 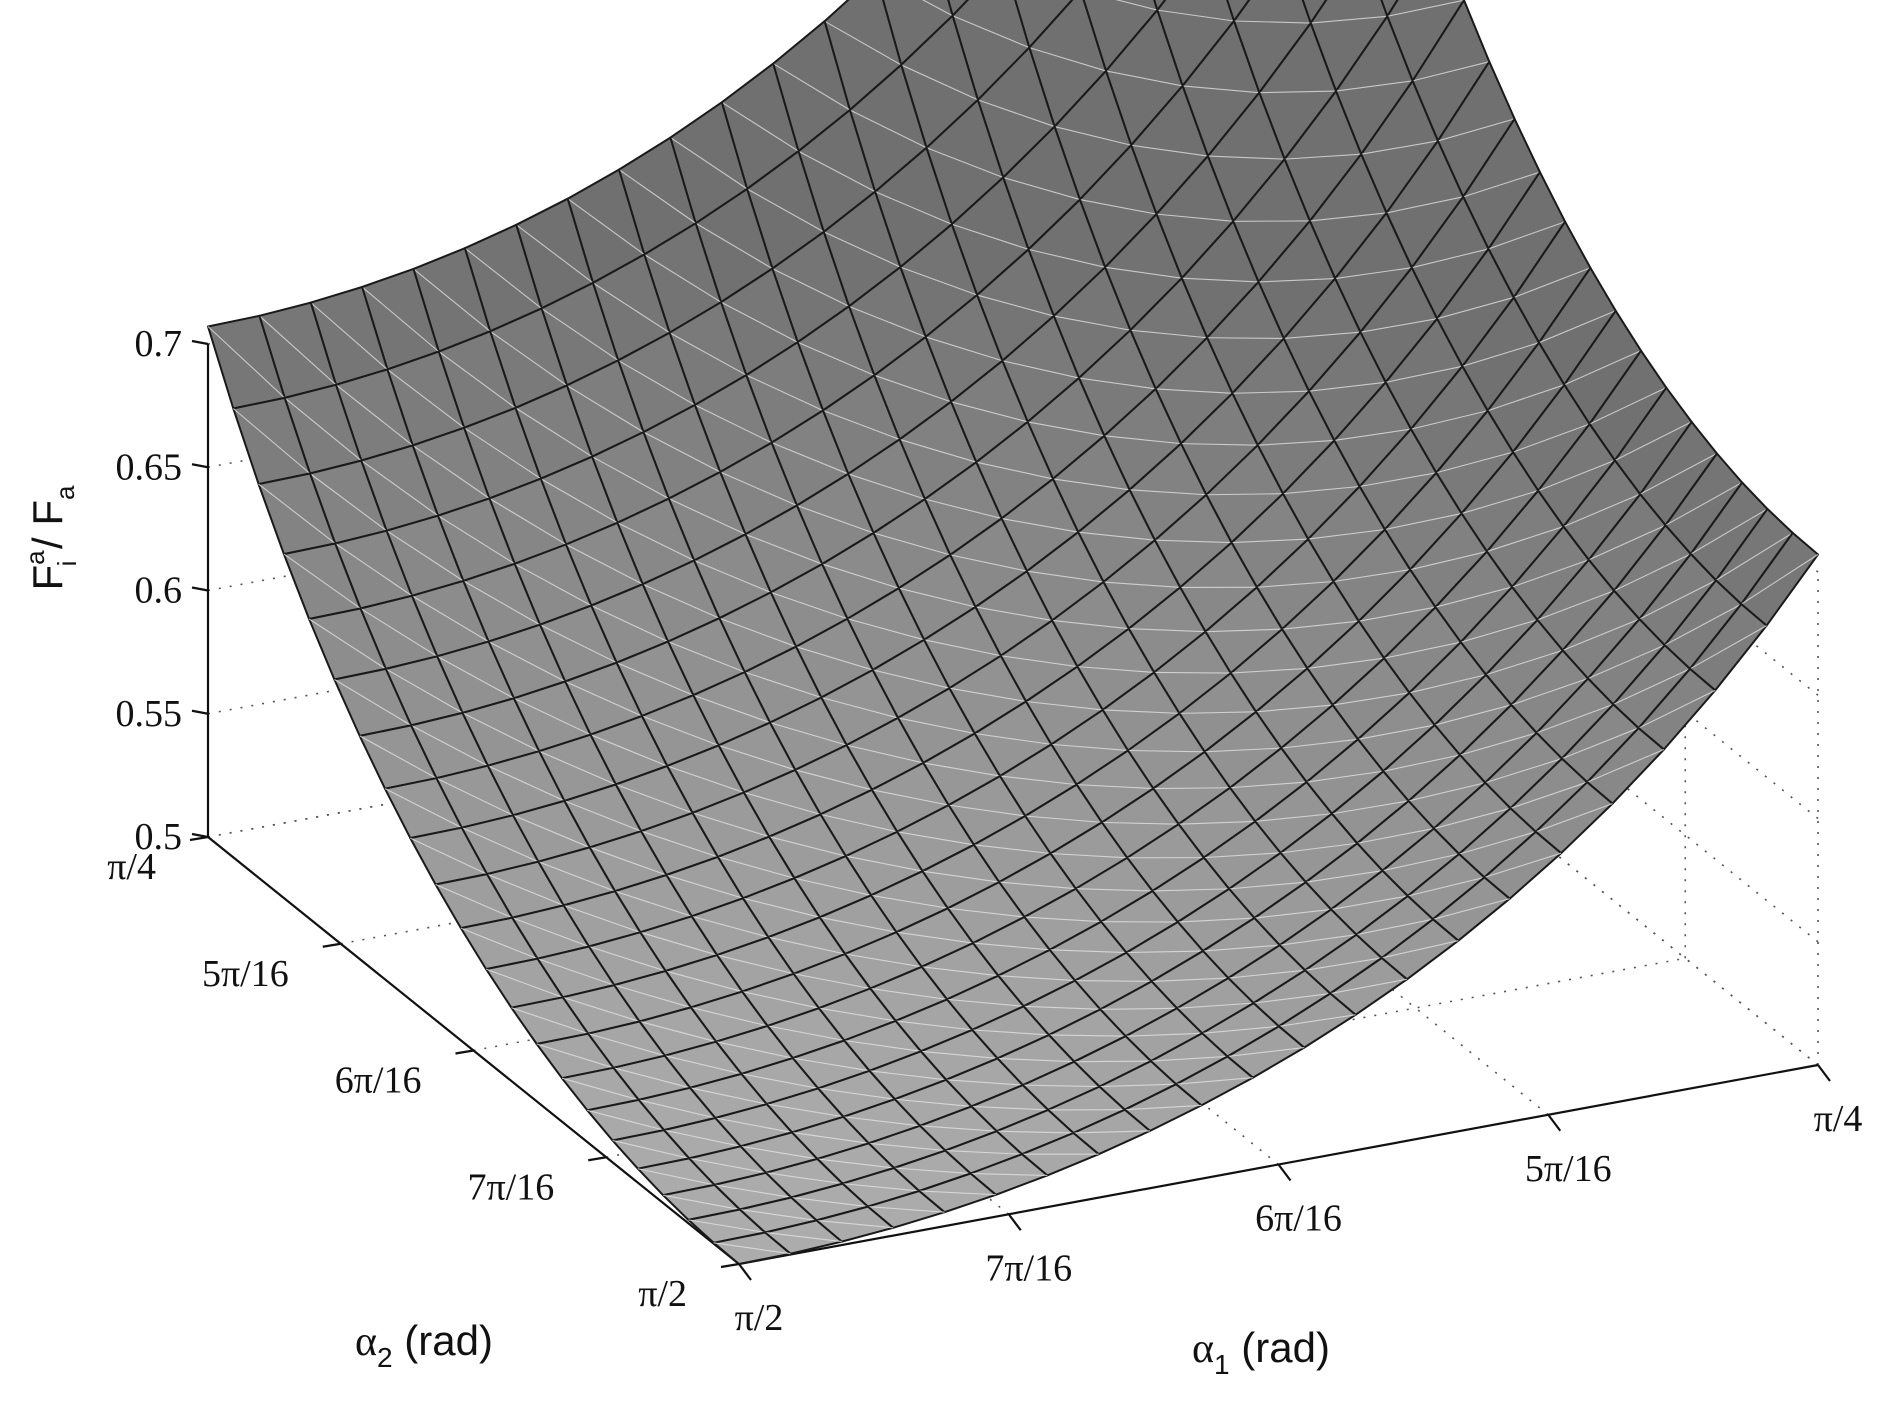 What do you see at coordinates (159, 591) in the screenshot?
I see `z-tick-label: 0.6` at bounding box center [159, 591].